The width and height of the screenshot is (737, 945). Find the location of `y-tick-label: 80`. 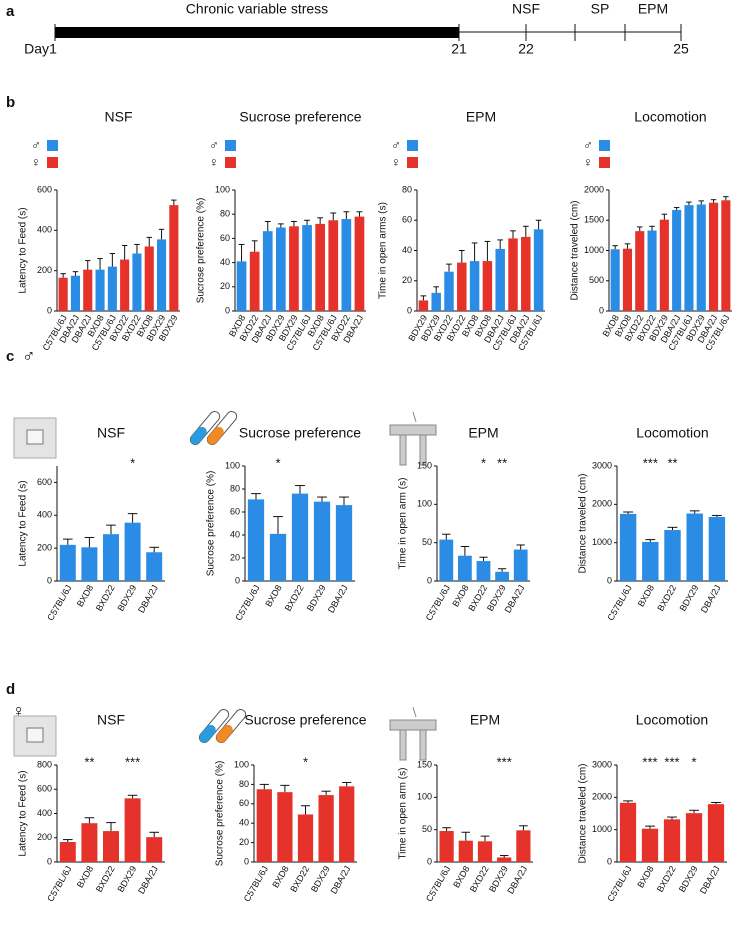

y-tick-label: 80 is located at coordinates (407, 189).